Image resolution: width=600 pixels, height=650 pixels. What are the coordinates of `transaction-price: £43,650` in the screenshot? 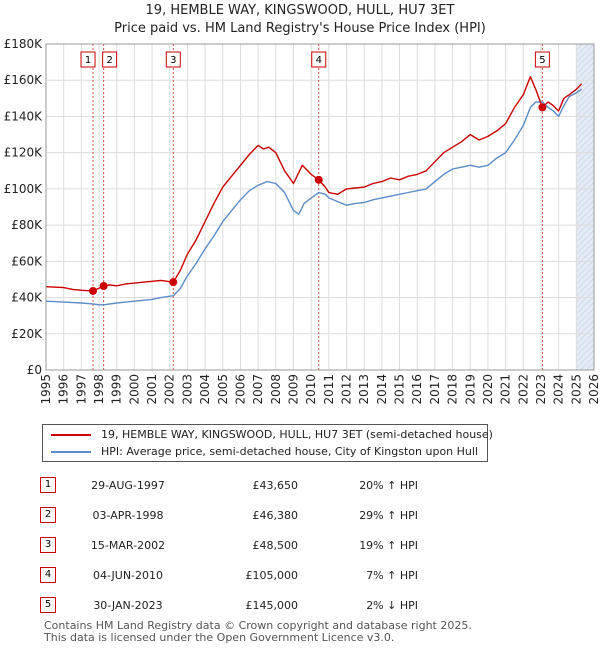 It's located at (275, 485).